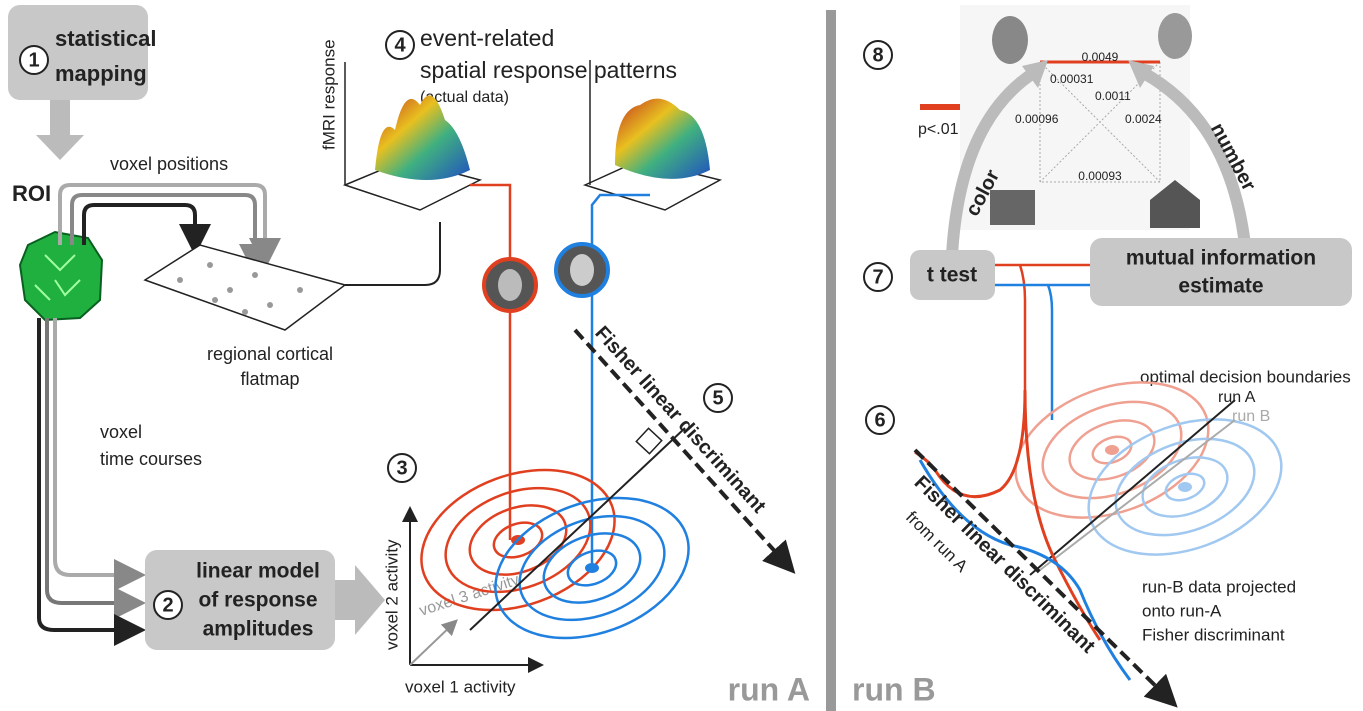 The width and height of the screenshot is (1363, 711). What do you see at coordinates (938, 129) in the screenshot?
I see `legend-text: p<.01` at bounding box center [938, 129].